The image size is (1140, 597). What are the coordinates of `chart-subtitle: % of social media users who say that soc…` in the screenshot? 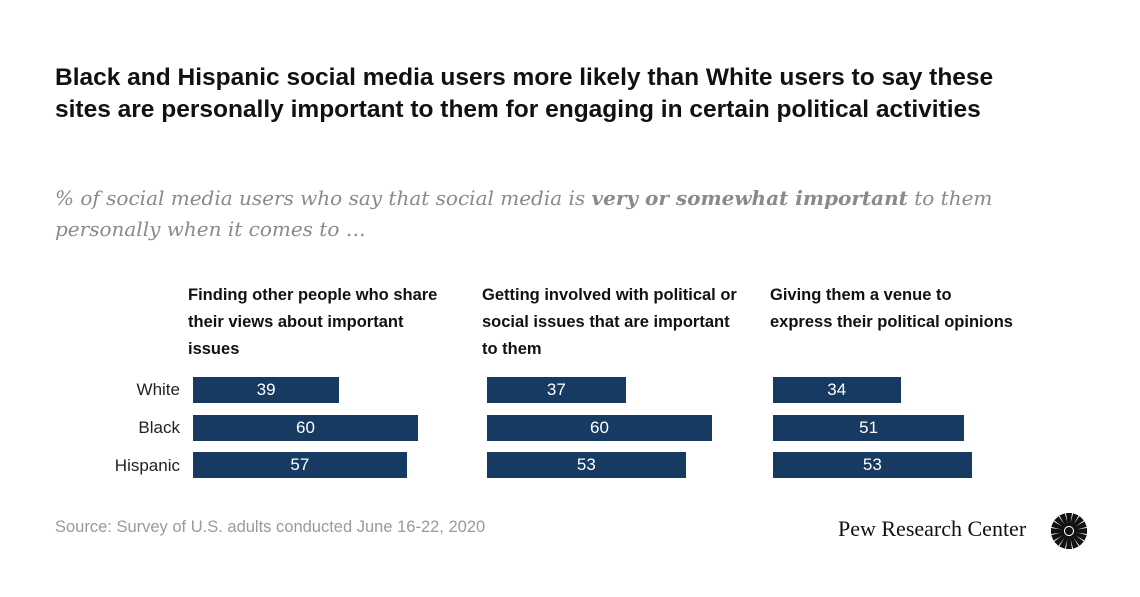 It's located at (565, 214).